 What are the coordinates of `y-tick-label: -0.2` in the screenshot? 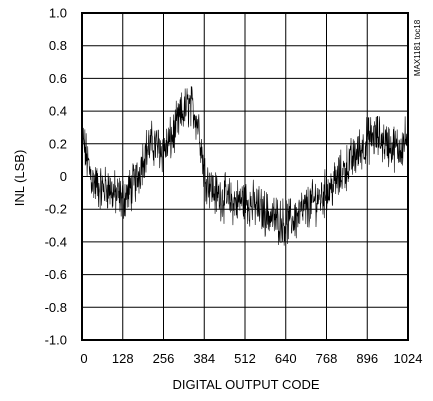 It's located at (56, 209).